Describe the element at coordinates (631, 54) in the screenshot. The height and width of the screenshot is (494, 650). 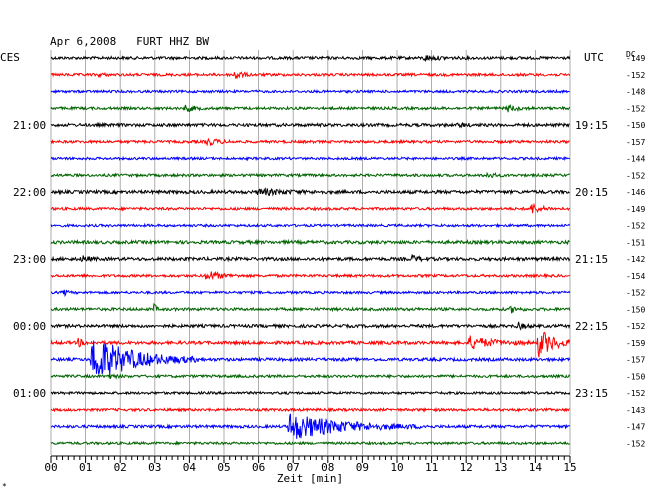
I see `offset-column-label: DC` at that location.